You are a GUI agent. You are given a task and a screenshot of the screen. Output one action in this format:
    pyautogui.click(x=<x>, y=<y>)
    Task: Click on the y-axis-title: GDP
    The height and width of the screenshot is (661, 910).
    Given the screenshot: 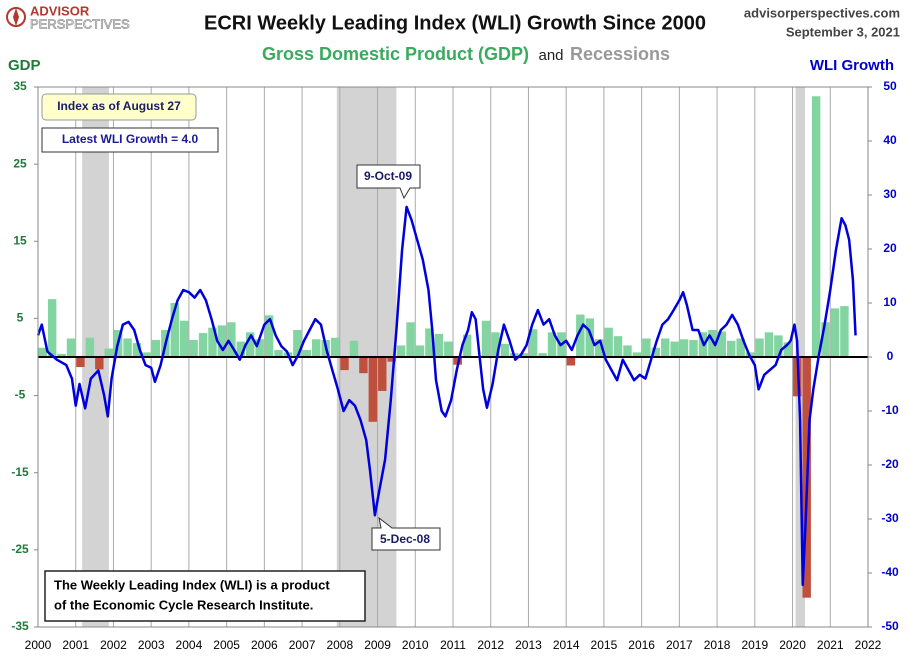 What is the action you would take?
    pyautogui.click(x=24, y=65)
    